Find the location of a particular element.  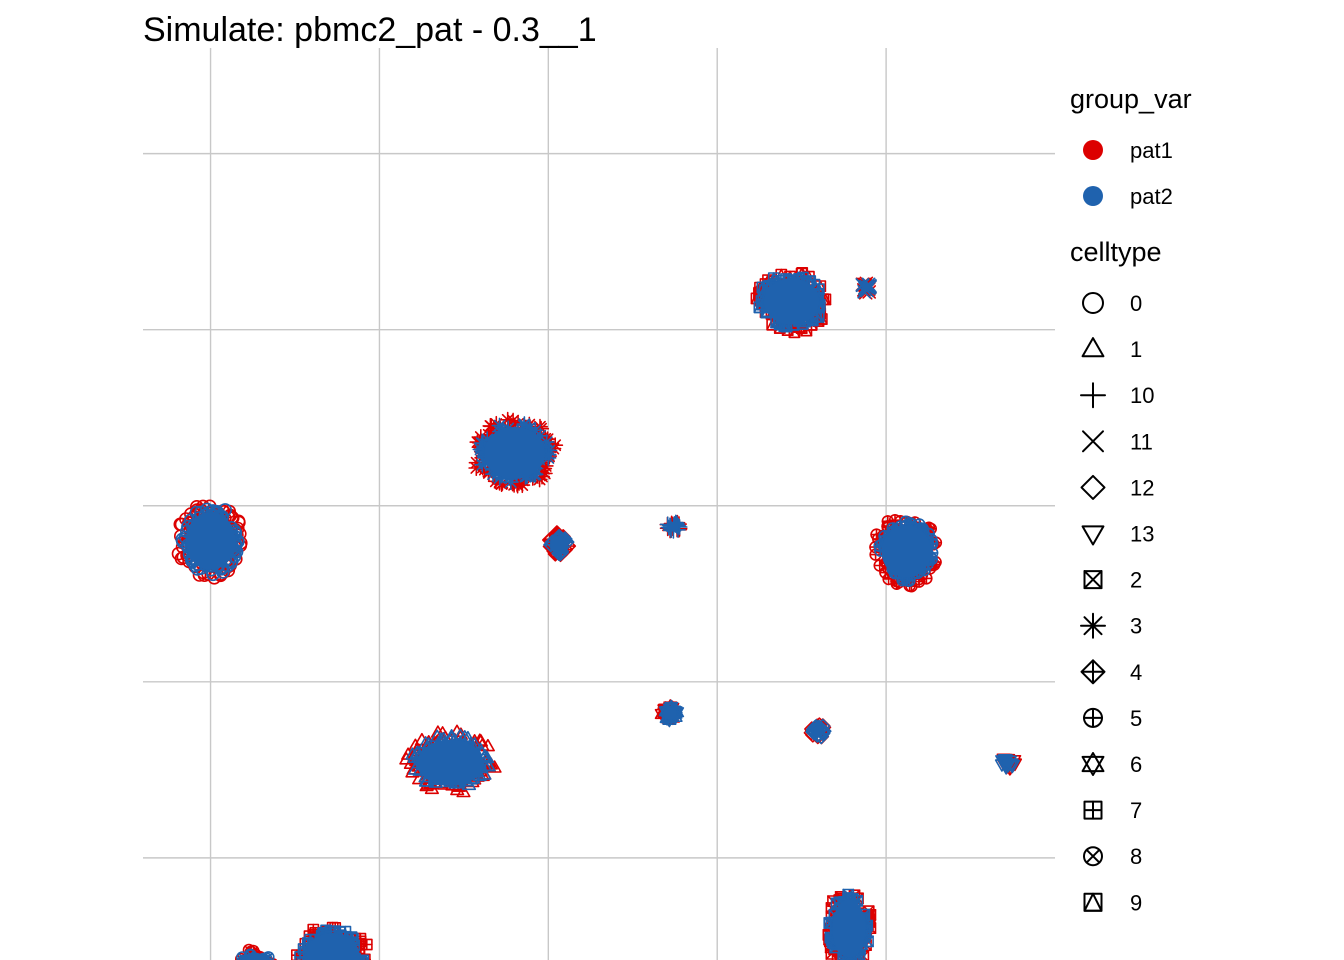

cluster-core-12-pat2 is located at coordinates (819, 731).